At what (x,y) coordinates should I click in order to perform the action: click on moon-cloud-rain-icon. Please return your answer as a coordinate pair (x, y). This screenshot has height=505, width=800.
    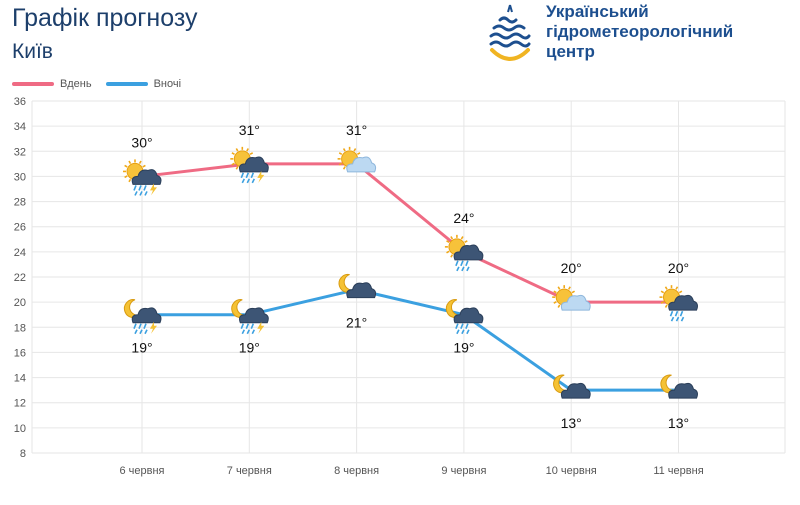
    Looking at the image, I should click on (464, 317).